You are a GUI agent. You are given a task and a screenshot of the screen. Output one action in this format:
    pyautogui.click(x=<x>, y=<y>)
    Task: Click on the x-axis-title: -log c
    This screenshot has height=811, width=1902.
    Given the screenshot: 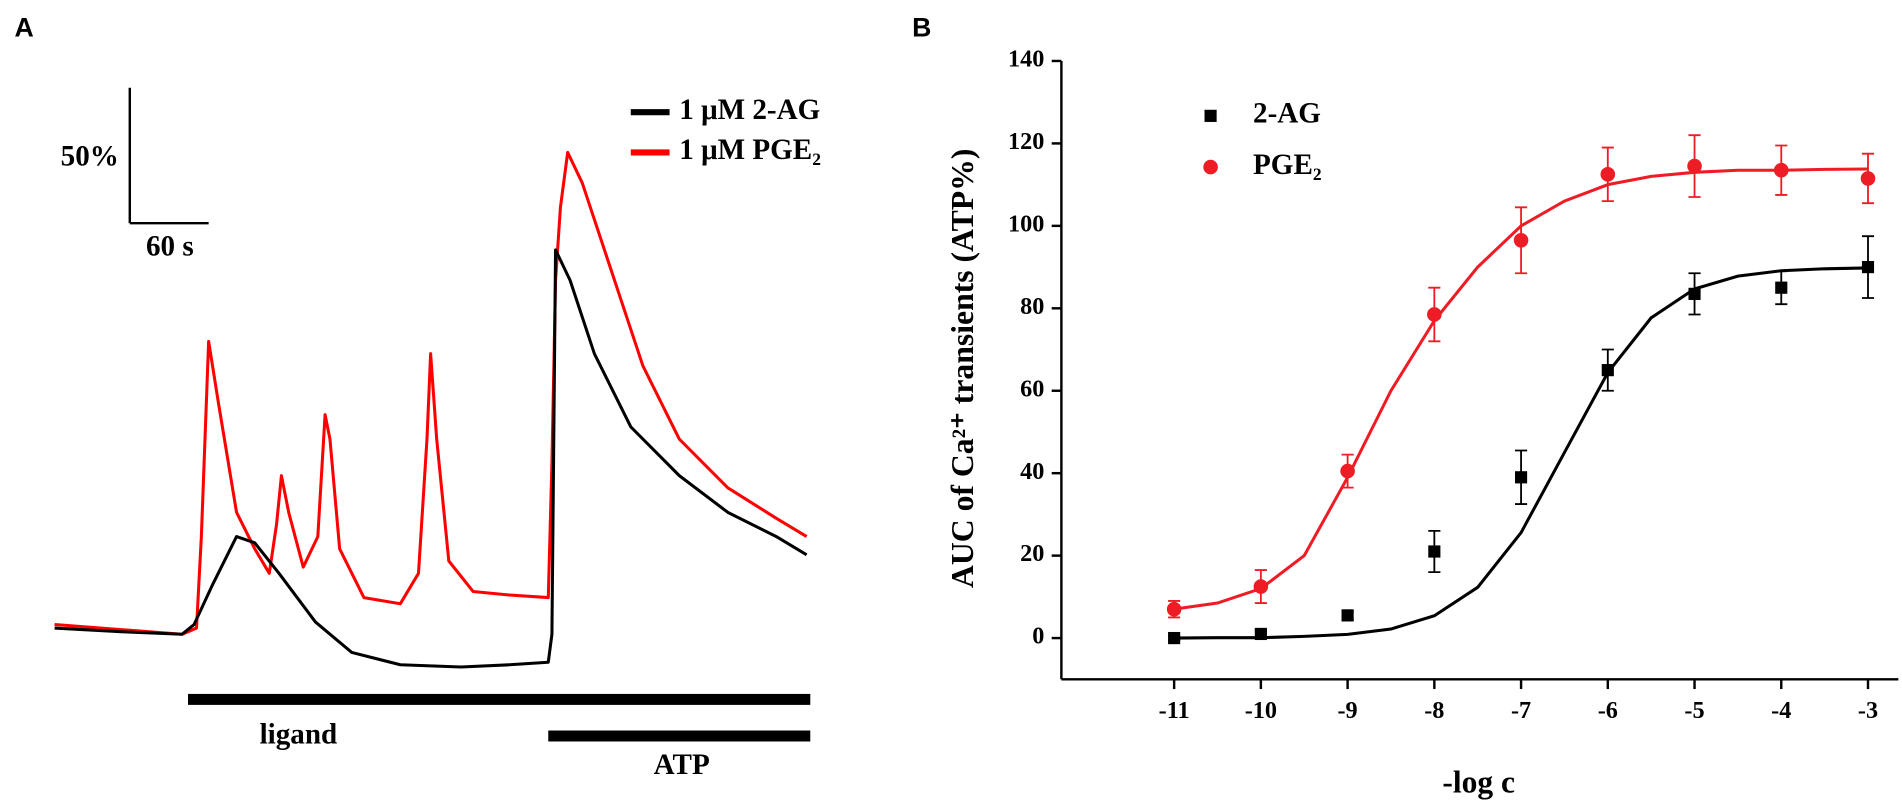 What is the action you would take?
    pyautogui.click(x=1478, y=782)
    